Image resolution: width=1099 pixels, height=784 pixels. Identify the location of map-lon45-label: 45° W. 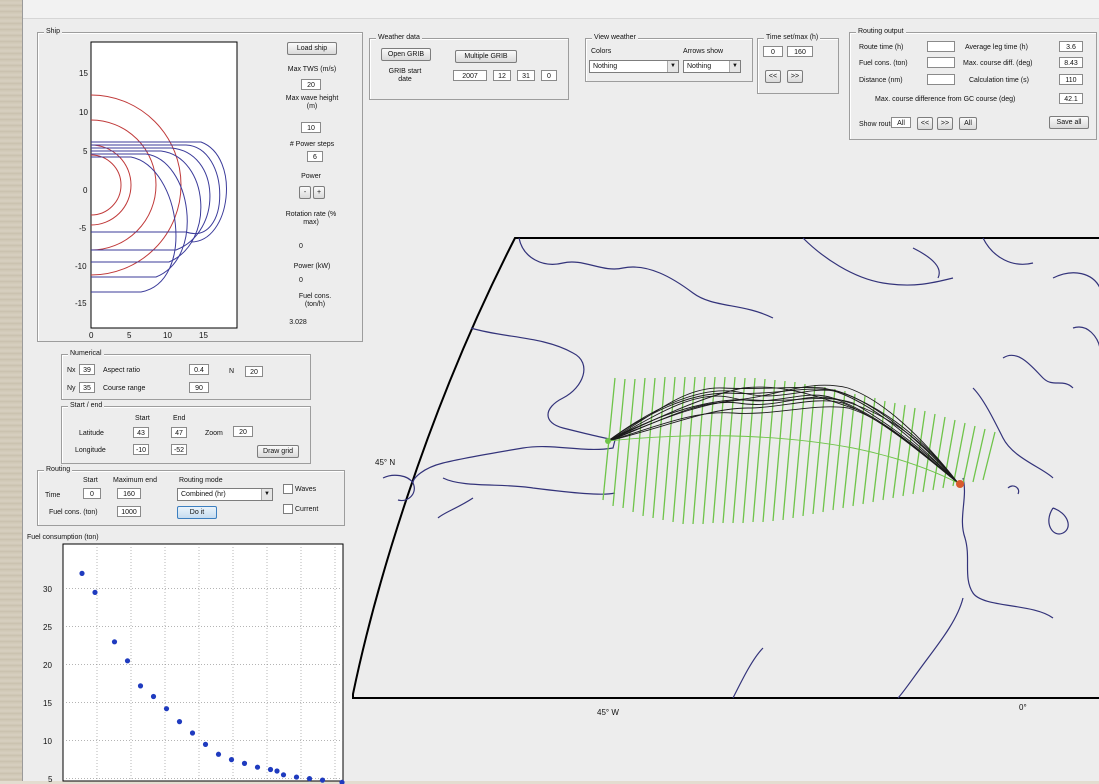
(608, 712).